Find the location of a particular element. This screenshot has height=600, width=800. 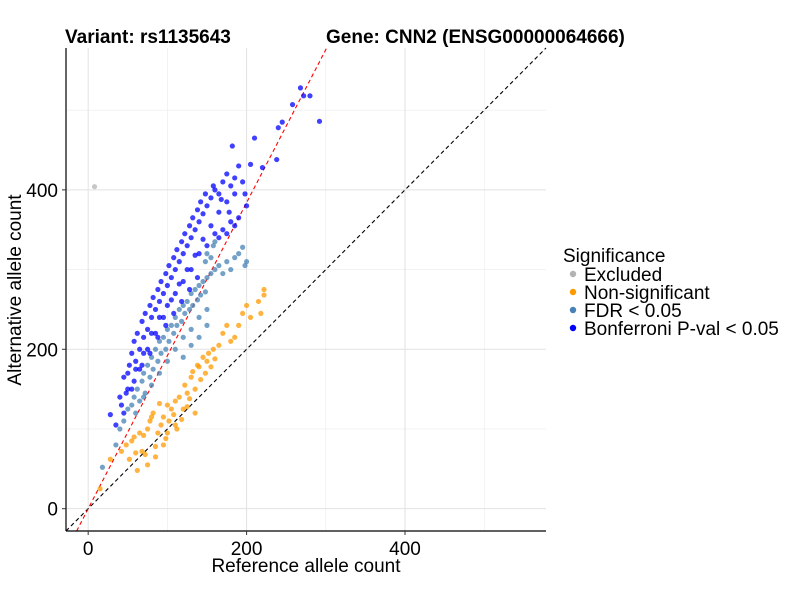

legend-title: Significance is located at coordinates (614, 256).